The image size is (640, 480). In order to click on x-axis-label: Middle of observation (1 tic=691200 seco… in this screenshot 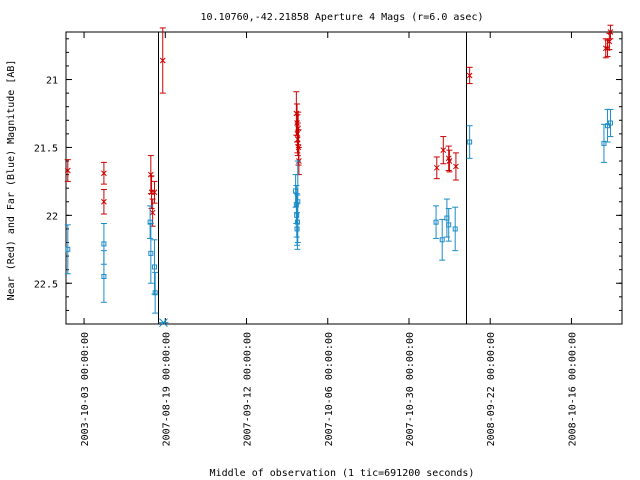, I will do `click(342, 473)`.